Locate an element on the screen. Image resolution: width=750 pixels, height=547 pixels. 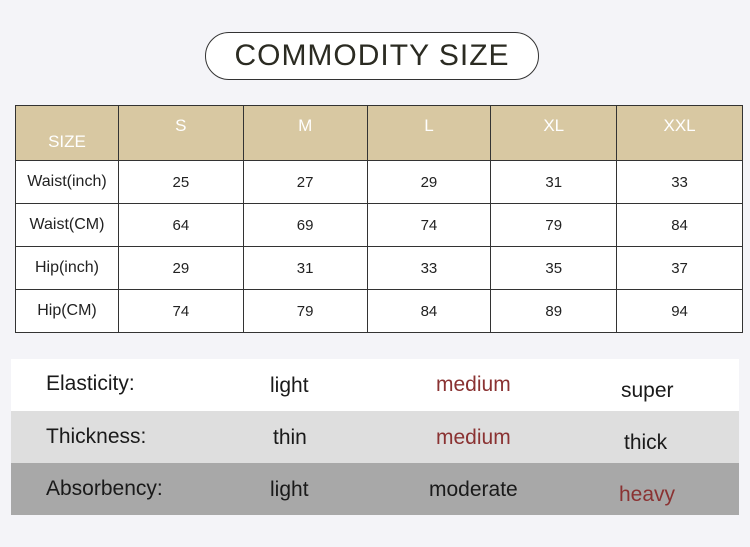
size-column-xxl: XXL is located at coordinates (679, 133).